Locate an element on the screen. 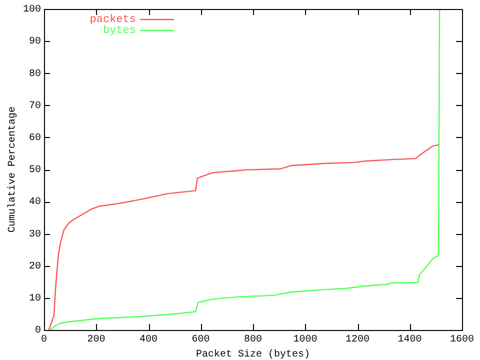  y-tick-label: 40 is located at coordinates (35, 202).